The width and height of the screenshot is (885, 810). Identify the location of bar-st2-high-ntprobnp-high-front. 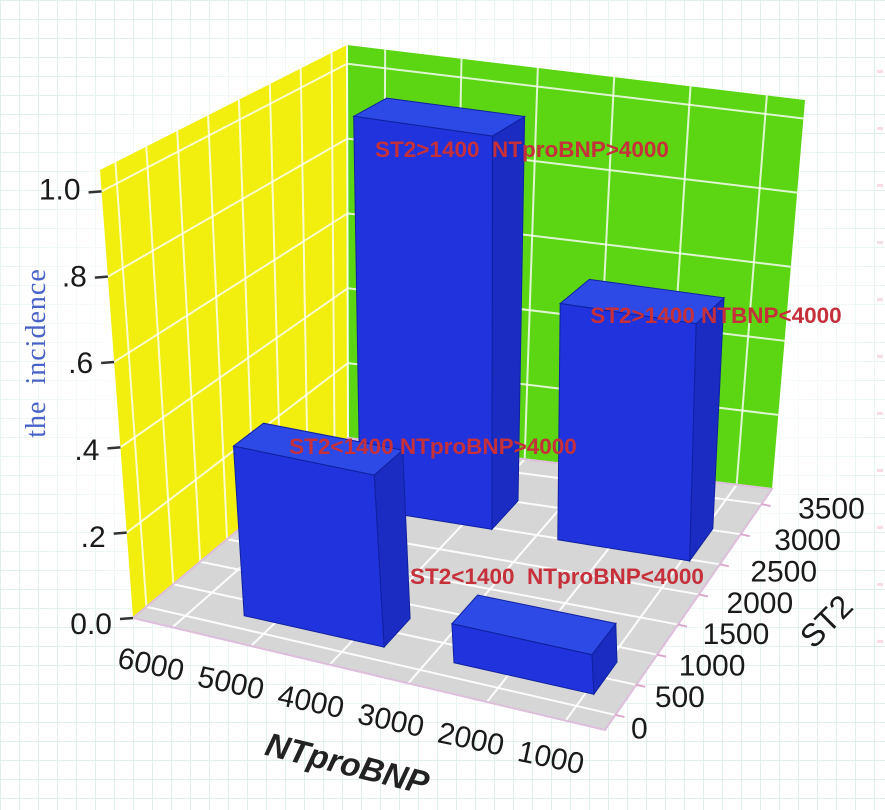
(423, 322).